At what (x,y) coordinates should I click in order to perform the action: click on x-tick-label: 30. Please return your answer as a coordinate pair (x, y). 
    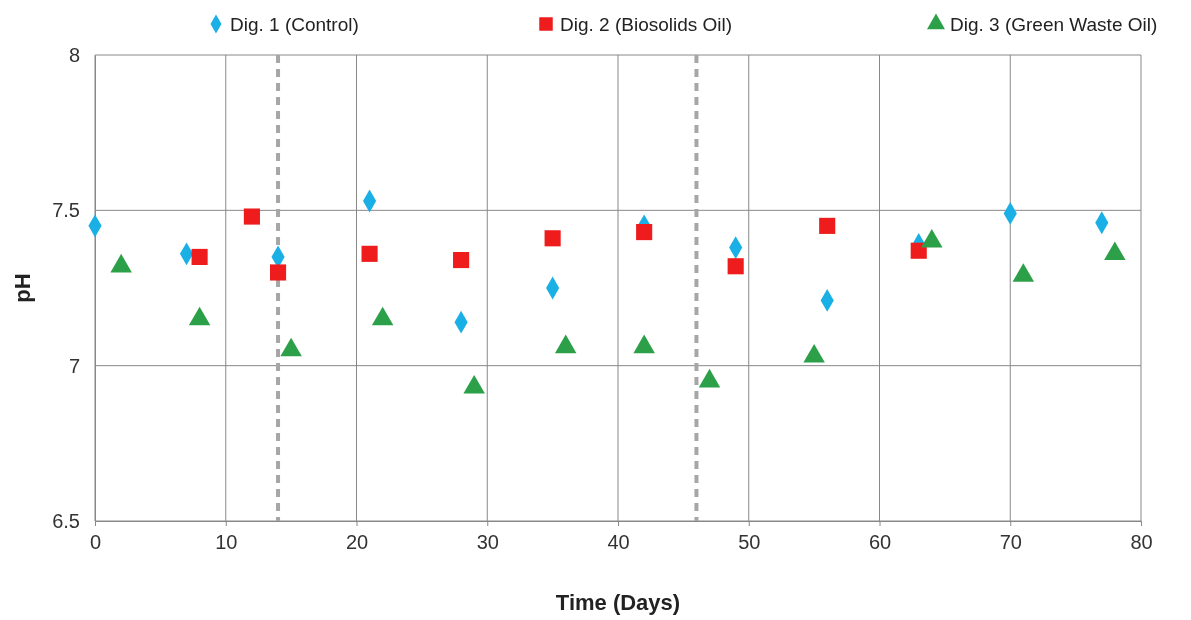
    Looking at the image, I should click on (487, 542).